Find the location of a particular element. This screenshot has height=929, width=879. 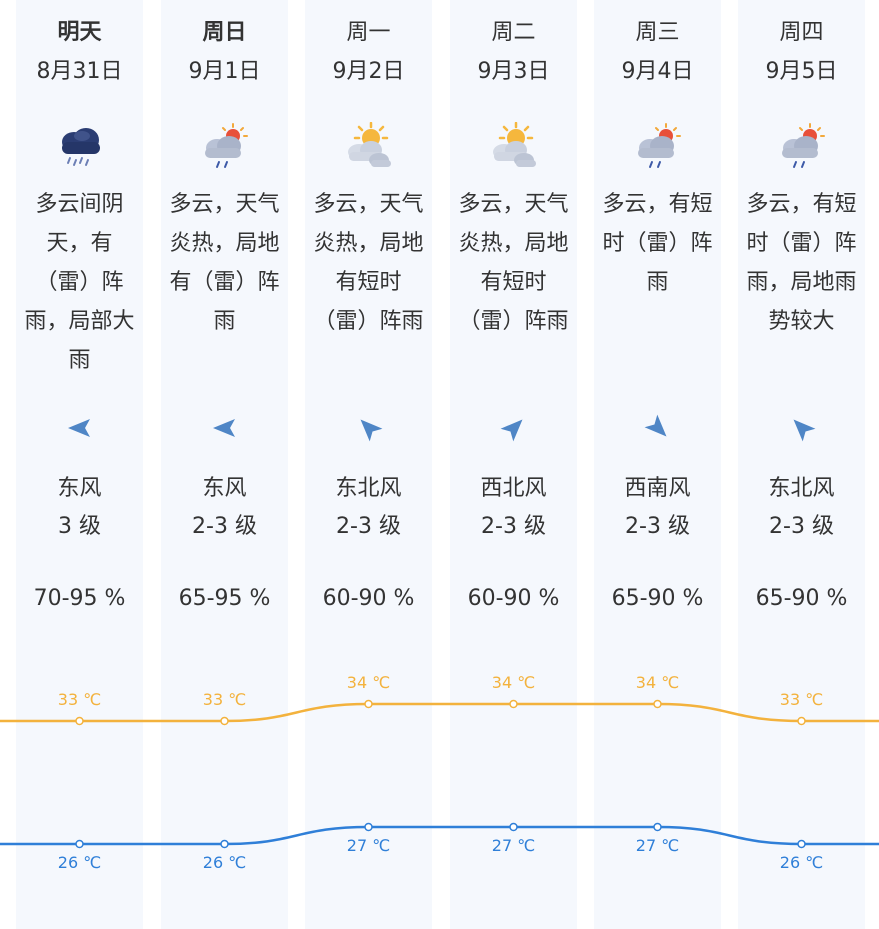

day-label: 周三 is located at coordinates (657, 32).